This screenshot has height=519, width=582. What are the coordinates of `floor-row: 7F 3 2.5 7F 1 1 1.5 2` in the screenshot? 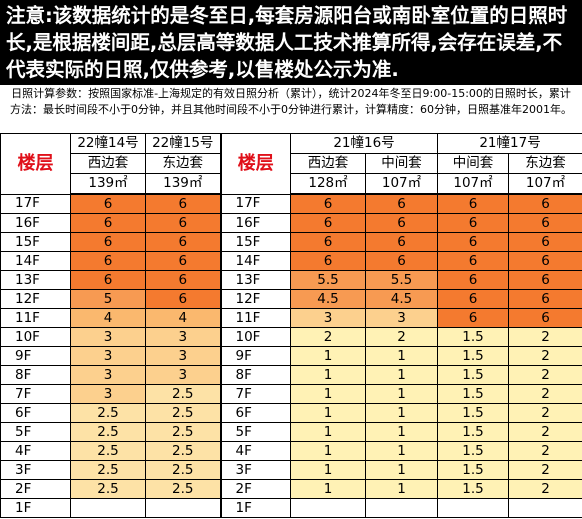 It's located at (291, 394).